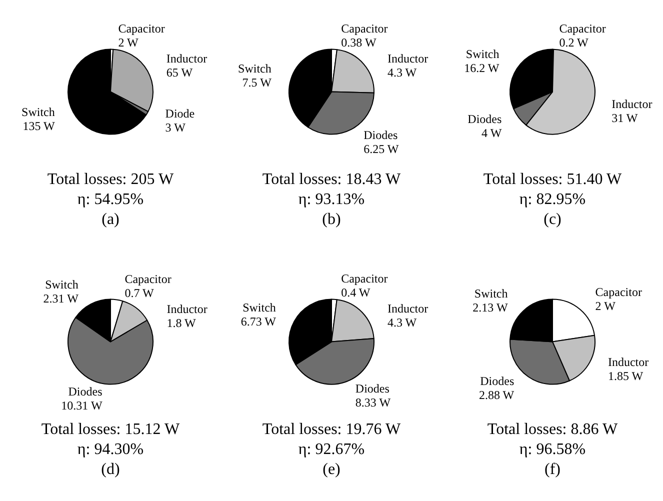  I want to click on data-label: 1.85 W, so click(626, 376).